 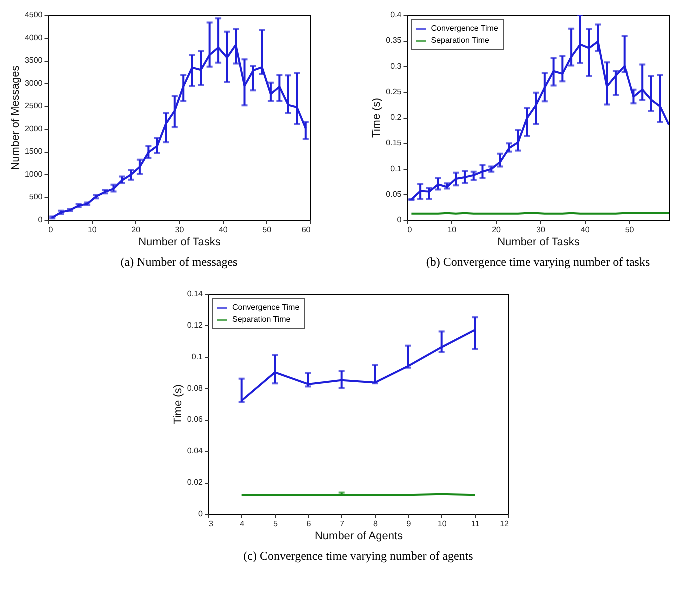 I want to click on y-tick-label: 0.35, so click(x=394, y=41).